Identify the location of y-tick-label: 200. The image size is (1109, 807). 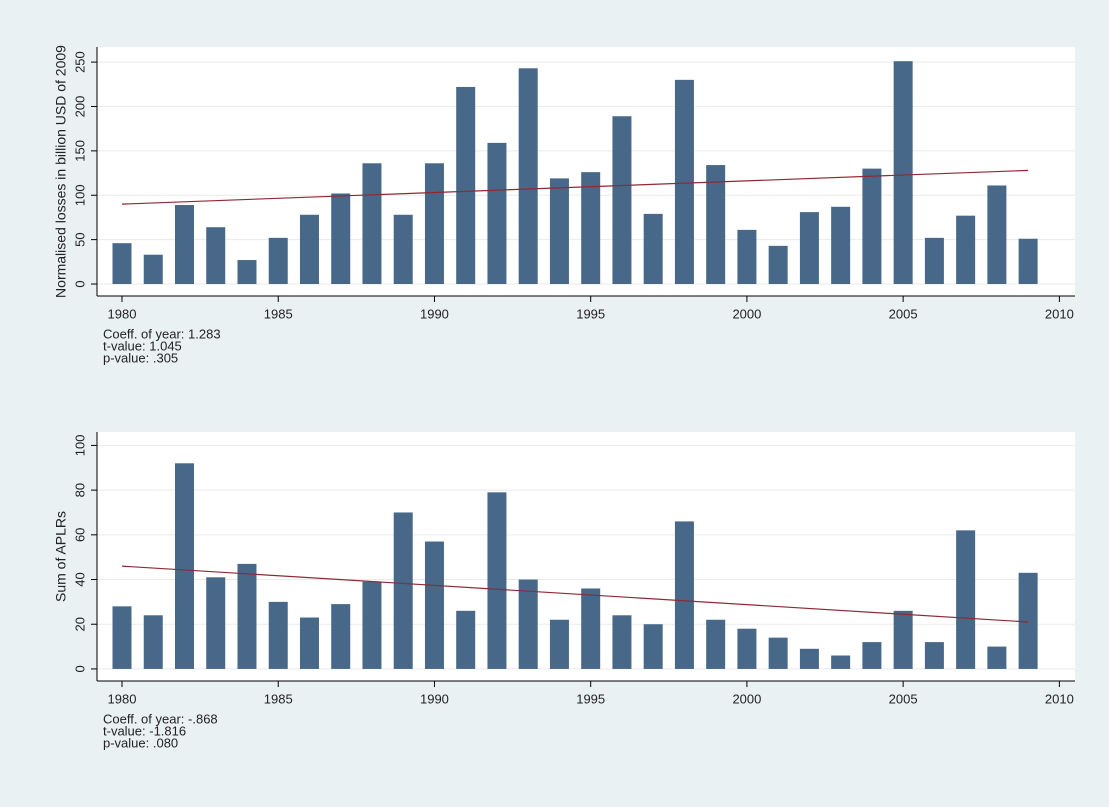
(79, 107).